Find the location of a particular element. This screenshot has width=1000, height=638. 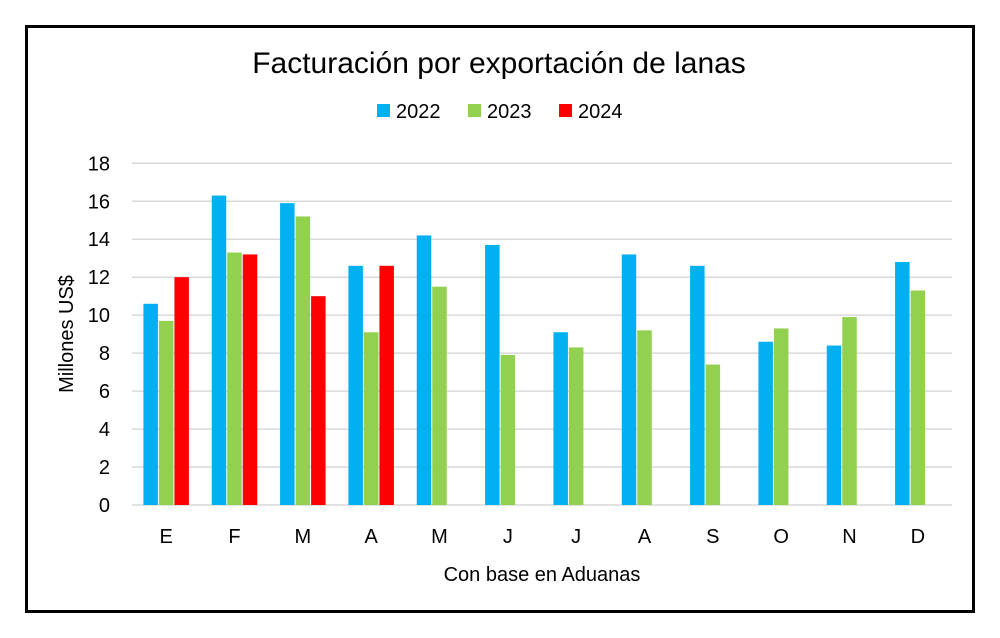

bar-2022-E is located at coordinates (150, 404).